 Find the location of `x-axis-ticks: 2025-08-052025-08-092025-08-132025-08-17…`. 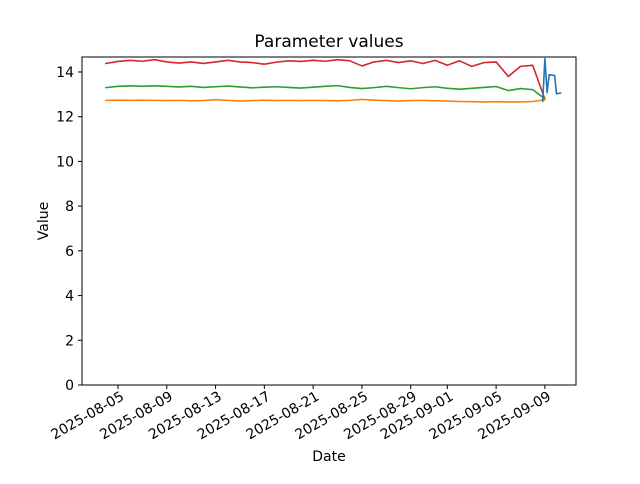

x-axis-ticks: 2025-08-052025-08-092025-08-132025-08-17… is located at coordinates (301, 414).